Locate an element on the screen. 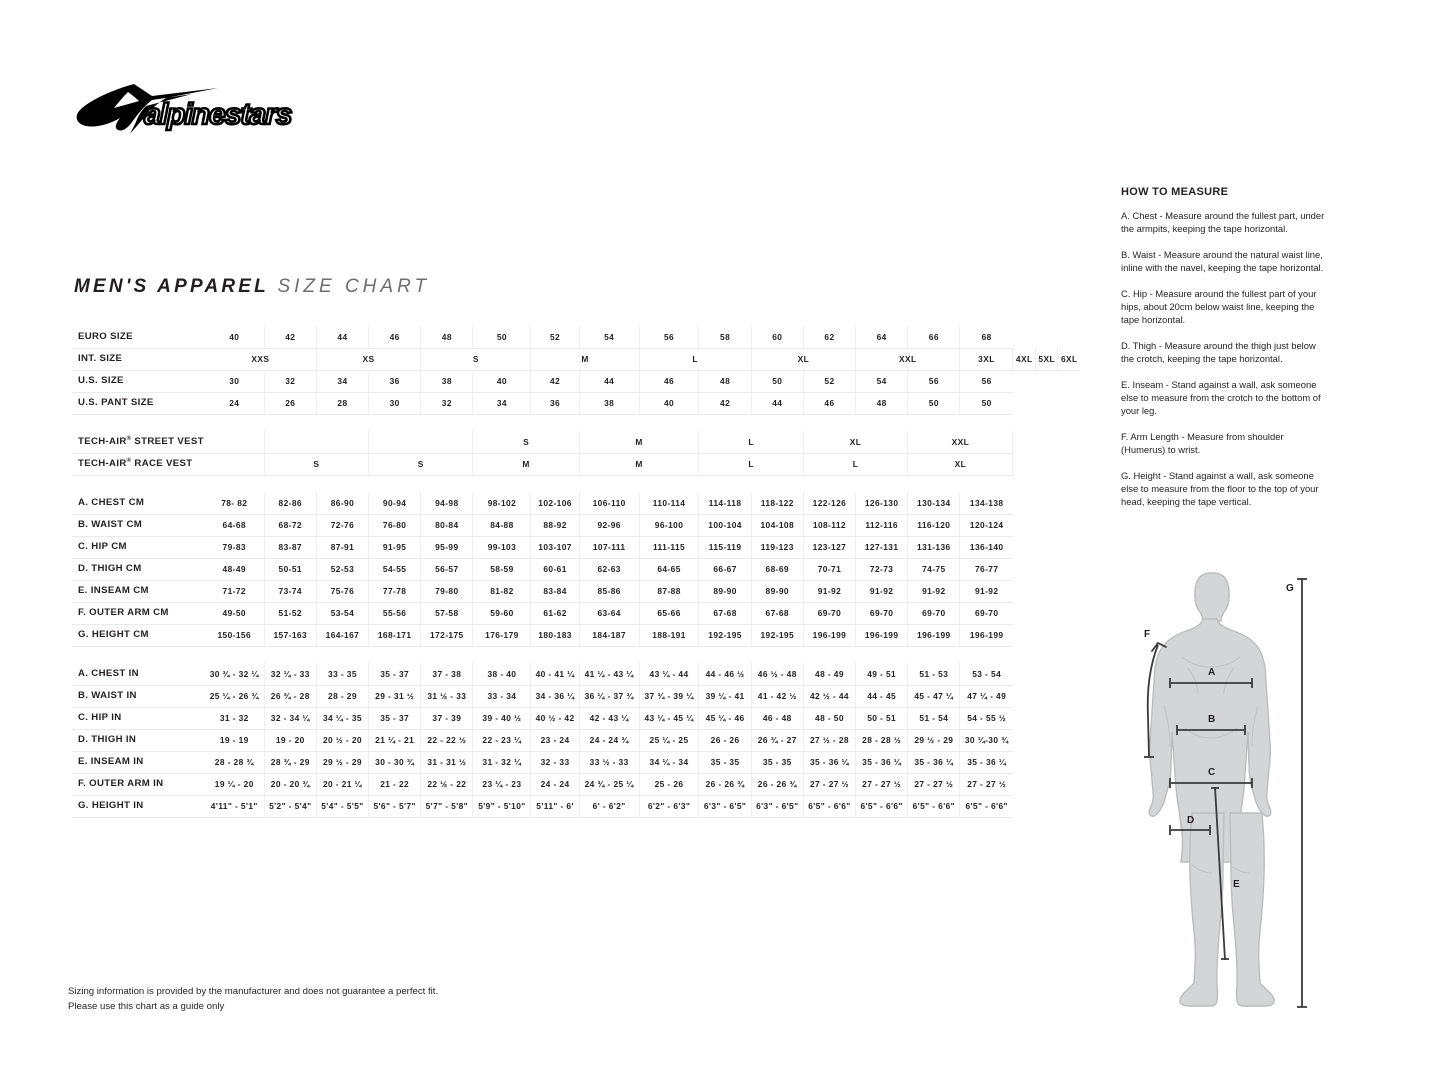 This screenshot has height=1084, width=1445. table-cell: 40 ½ - 42 is located at coordinates (555, 718).